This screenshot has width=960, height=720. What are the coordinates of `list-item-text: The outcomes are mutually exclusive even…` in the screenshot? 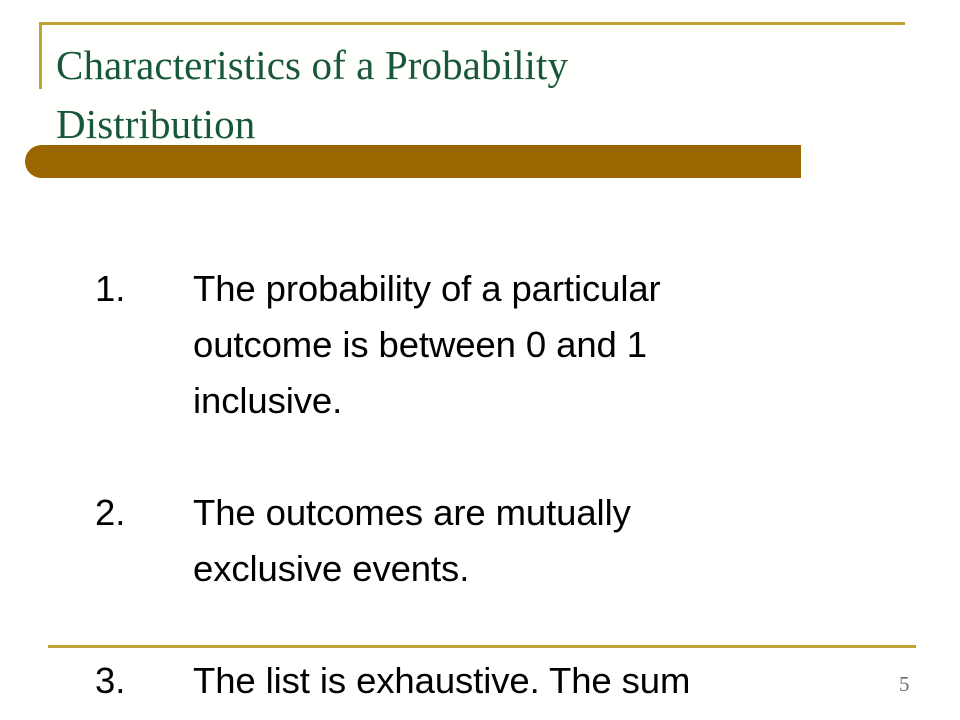 It's located at (412, 540).